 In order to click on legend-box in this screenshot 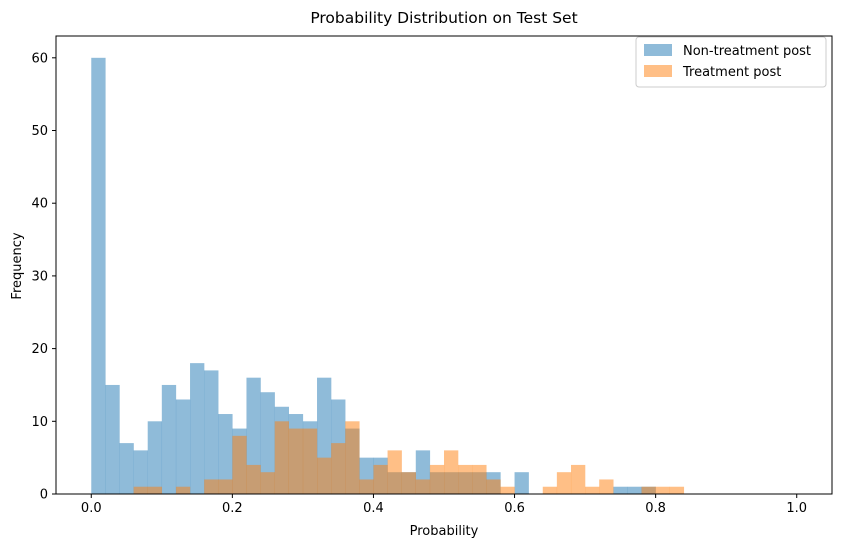, I will do `click(731, 62)`.